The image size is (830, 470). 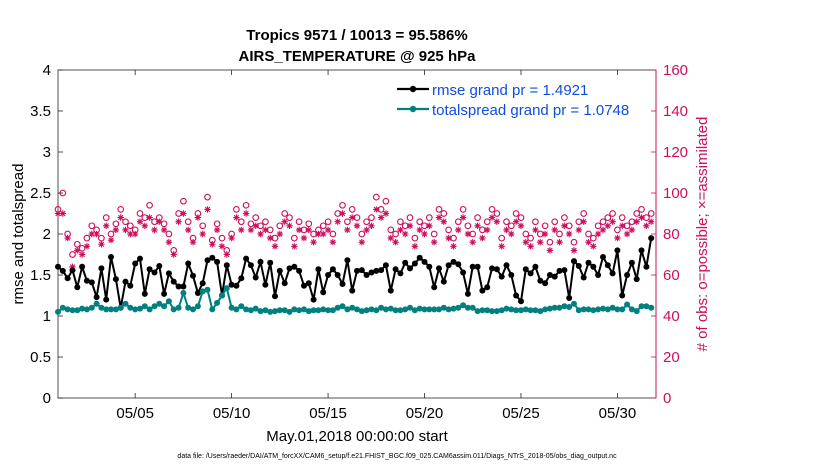 I want to click on y-left-tick-label: 1, so click(x=47, y=316).